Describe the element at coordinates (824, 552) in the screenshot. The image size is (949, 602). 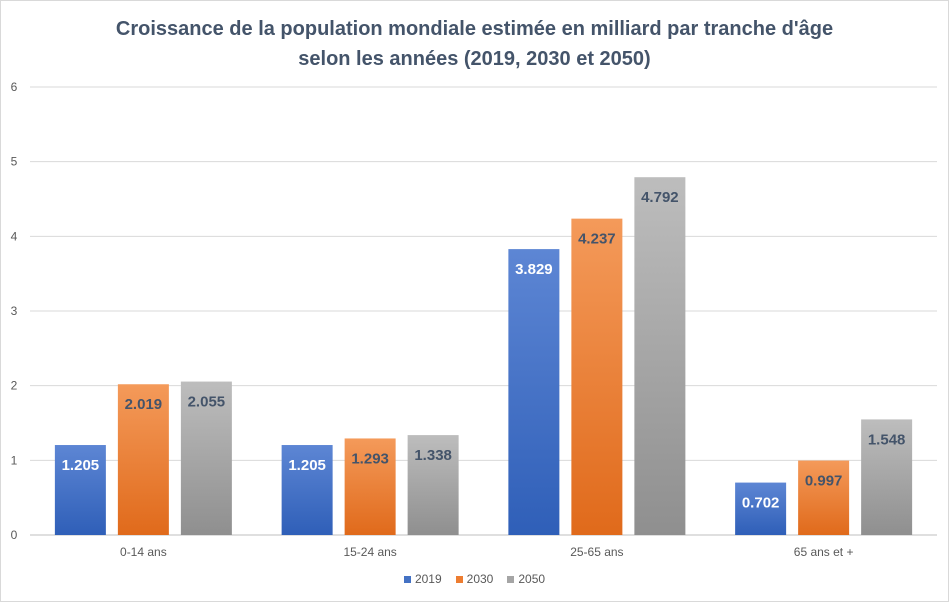
I see `x-tick-label: 65 ans et +` at that location.